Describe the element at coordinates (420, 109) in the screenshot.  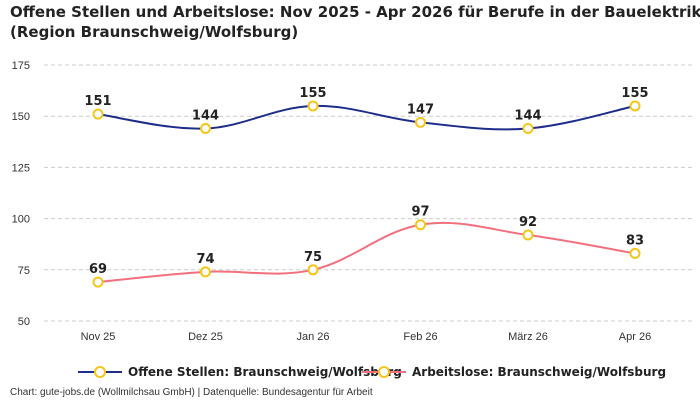
I see `data-label-s0-3: 147` at that location.